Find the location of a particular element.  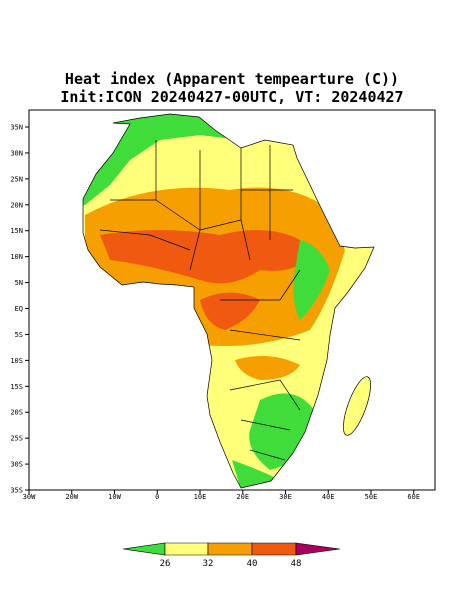

y-tick-label: 15N is located at coordinates (16, 231).